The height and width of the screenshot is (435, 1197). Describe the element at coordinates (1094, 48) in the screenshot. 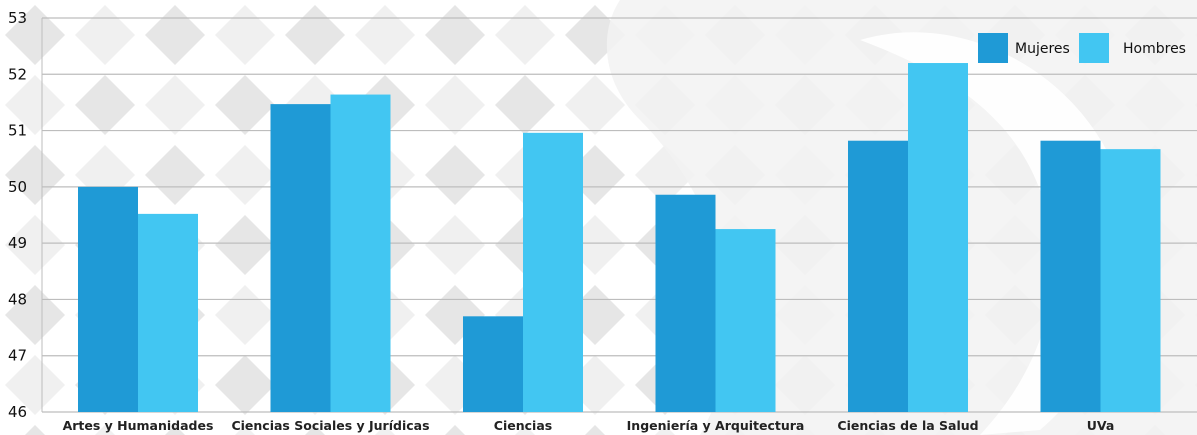

I see `legend-swatch-hombres` at that location.